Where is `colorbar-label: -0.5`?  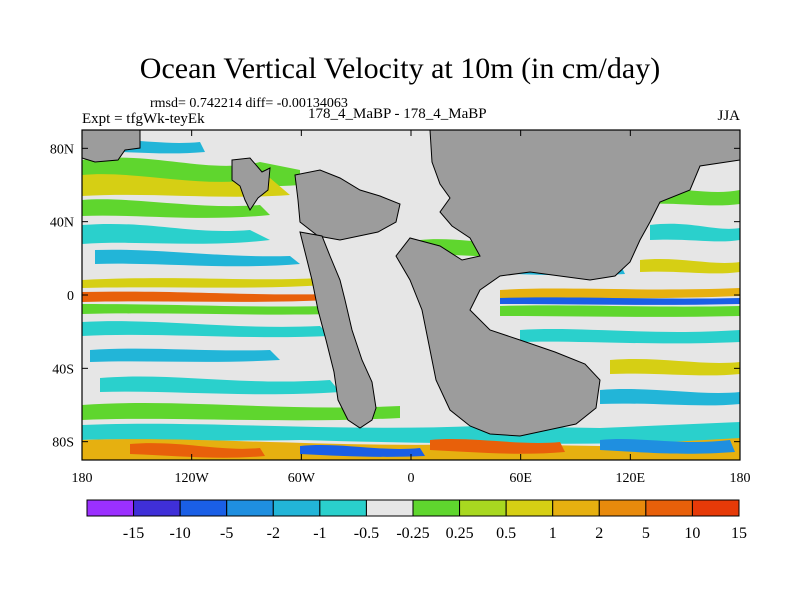
colorbar-label: -0.5 is located at coordinates (366, 533).